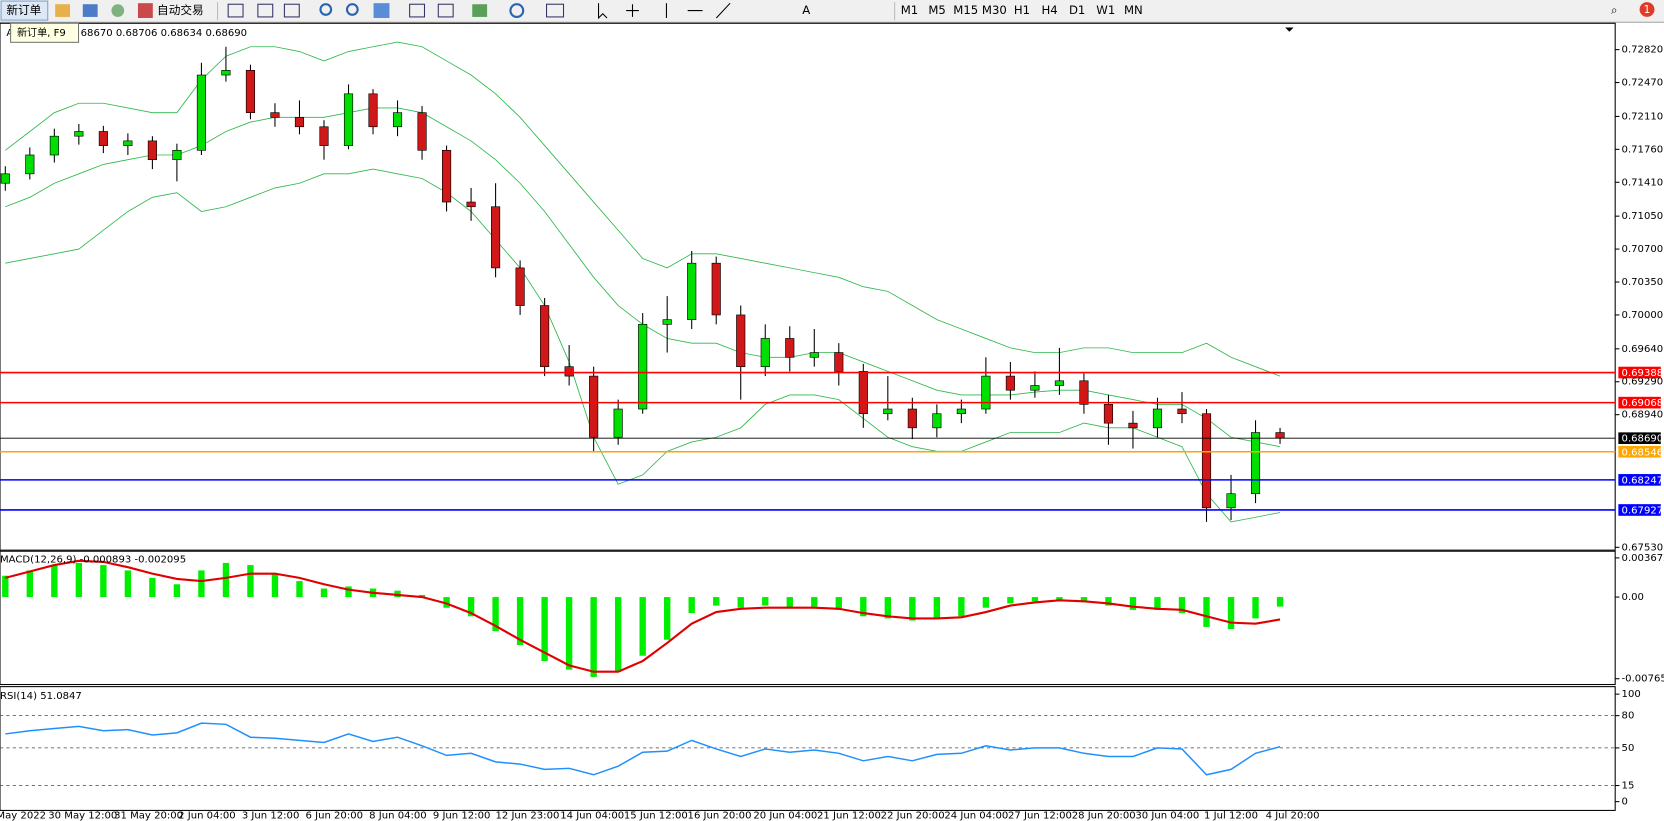 The height and width of the screenshot is (821, 1664). I want to click on y-tick-label: 0.003672, so click(1643, 558).